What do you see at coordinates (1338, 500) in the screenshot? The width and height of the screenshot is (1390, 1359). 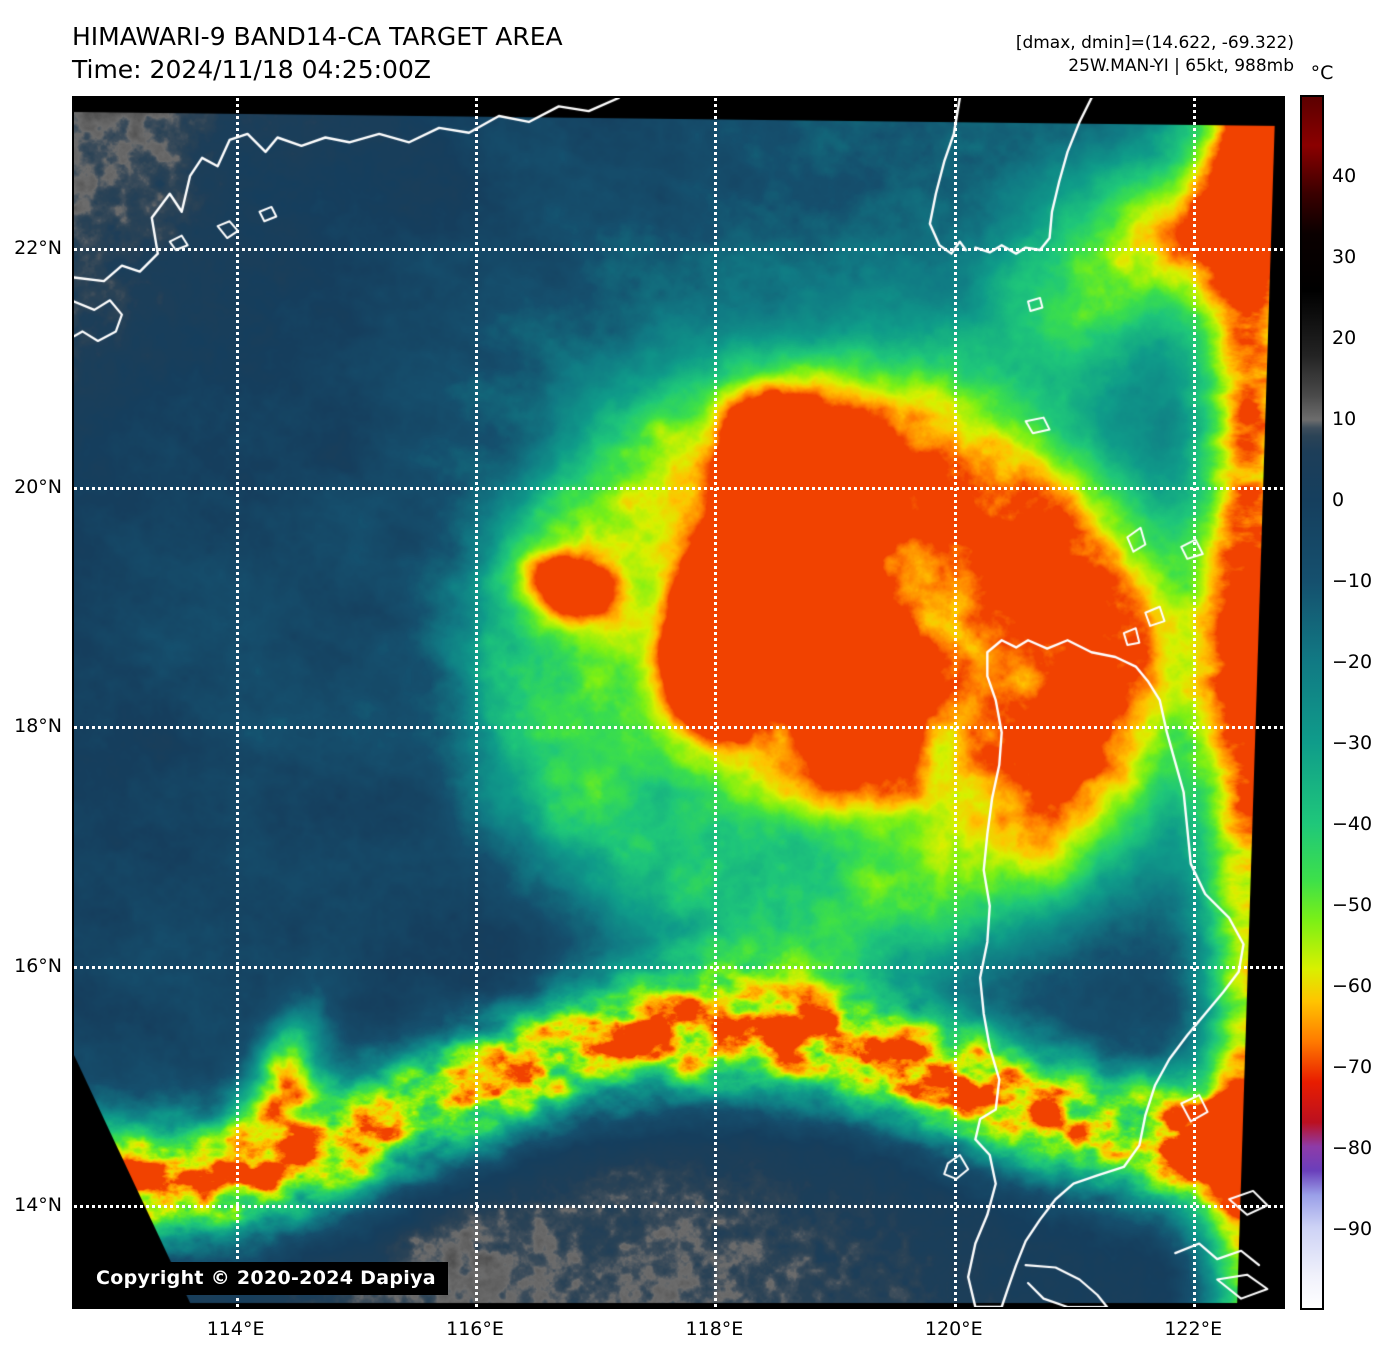 I see `colorbar-tick-0: 0` at bounding box center [1338, 500].